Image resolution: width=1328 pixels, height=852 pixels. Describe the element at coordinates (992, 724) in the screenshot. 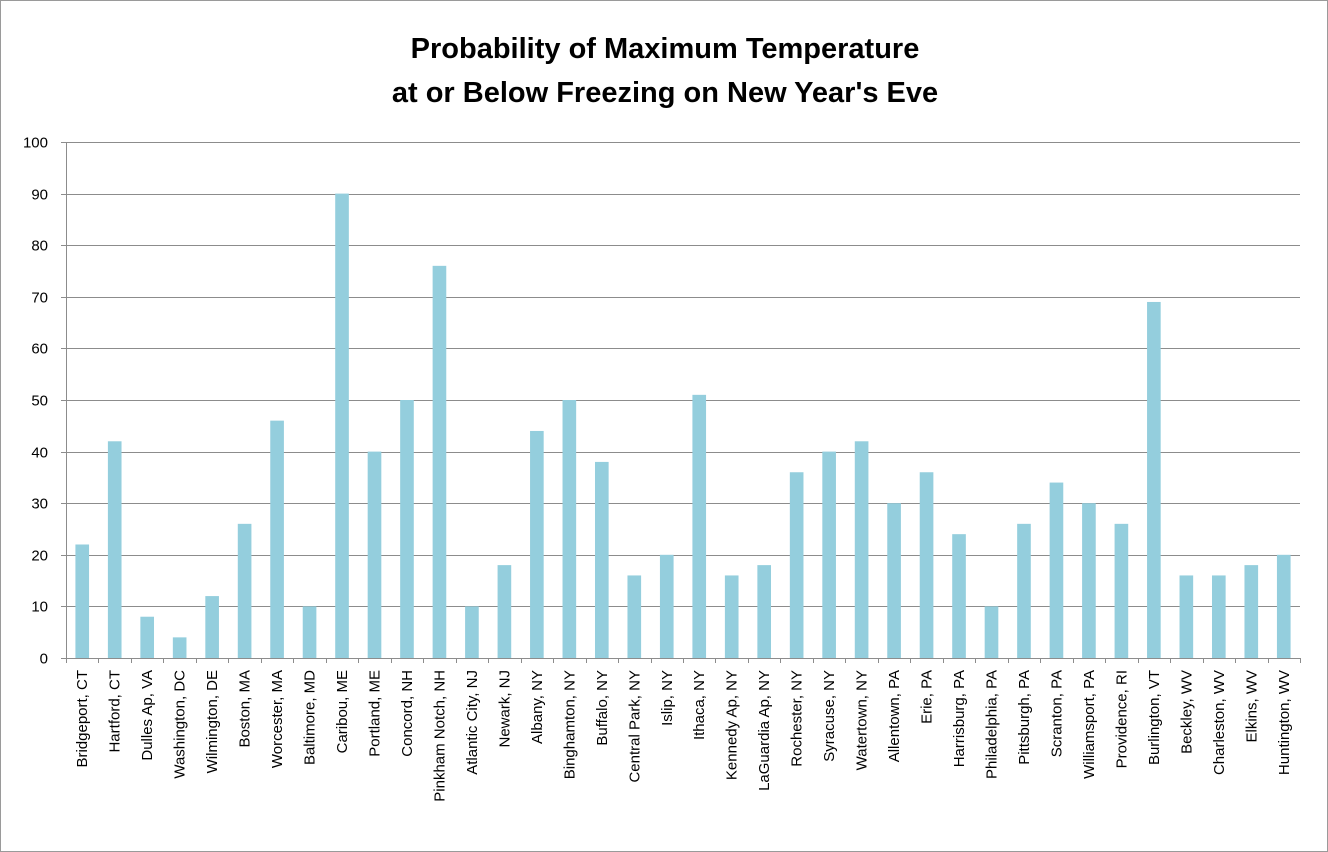

I see `x-tick-label: Philadelphia, PA` at that location.